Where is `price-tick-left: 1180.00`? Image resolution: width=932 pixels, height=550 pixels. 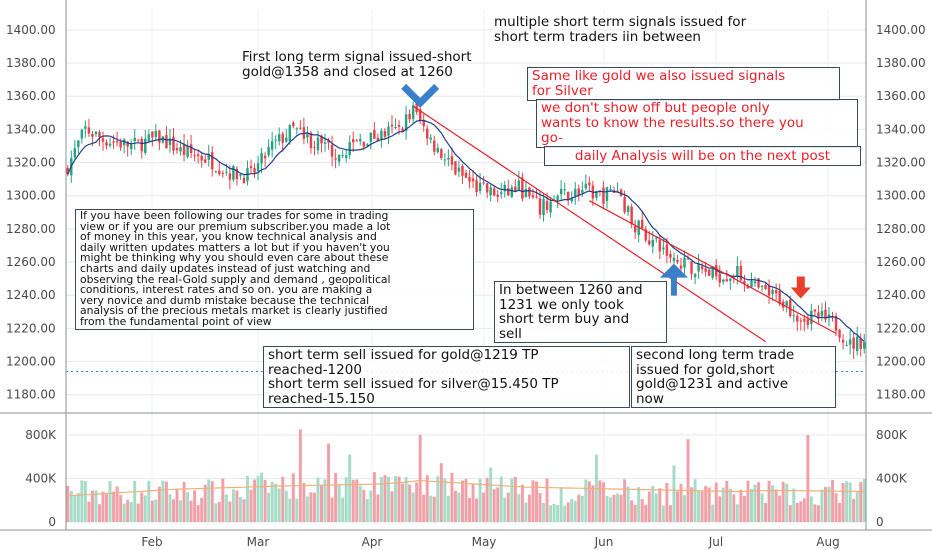 price-tick-left: 1180.00 is located at coordinates (31, 395).